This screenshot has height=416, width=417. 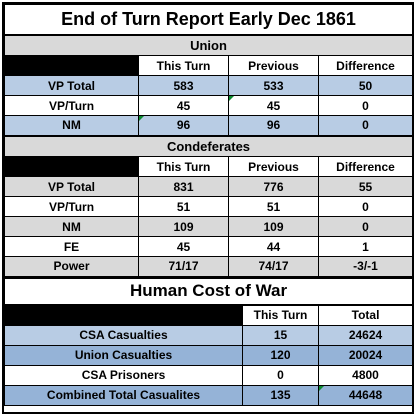 I want to click on row-label: Power, so click(x=71, y=267).